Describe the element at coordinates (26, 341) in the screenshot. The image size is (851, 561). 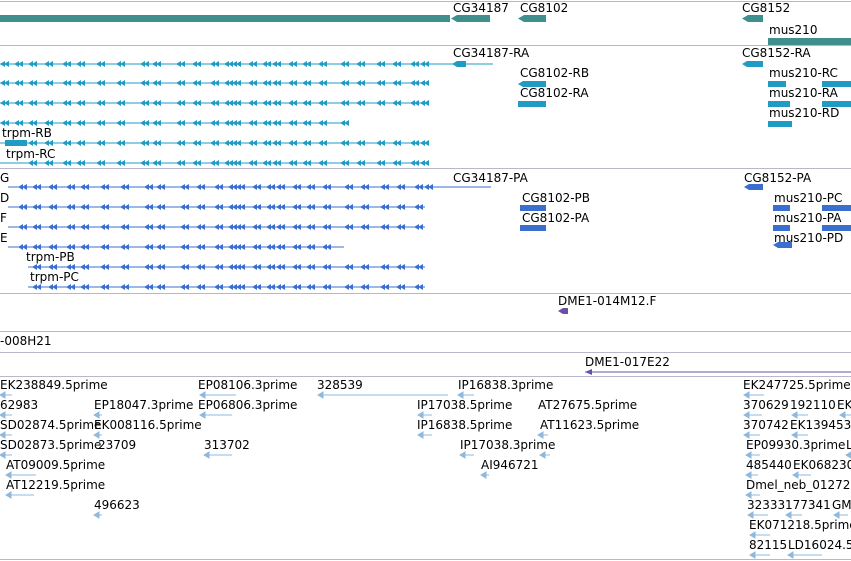
I see `clone-label: -008H21` at that location.